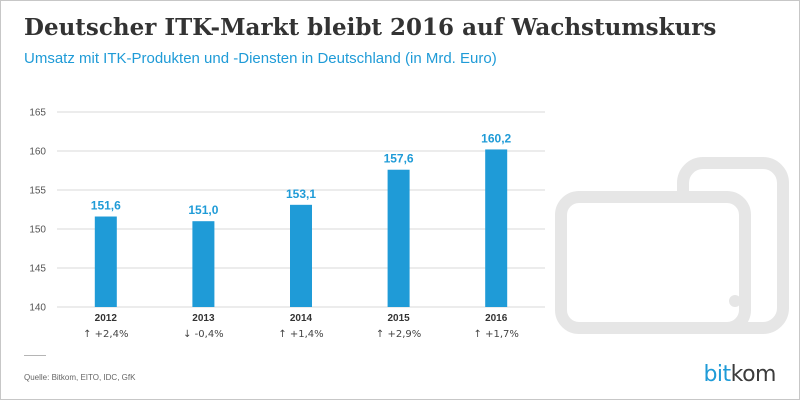 The height and width of the screenshot is (400, 800). Describe the element at coordinates (398, 318) in the screenshot. I see `x-tick-label: 2015` at that location.